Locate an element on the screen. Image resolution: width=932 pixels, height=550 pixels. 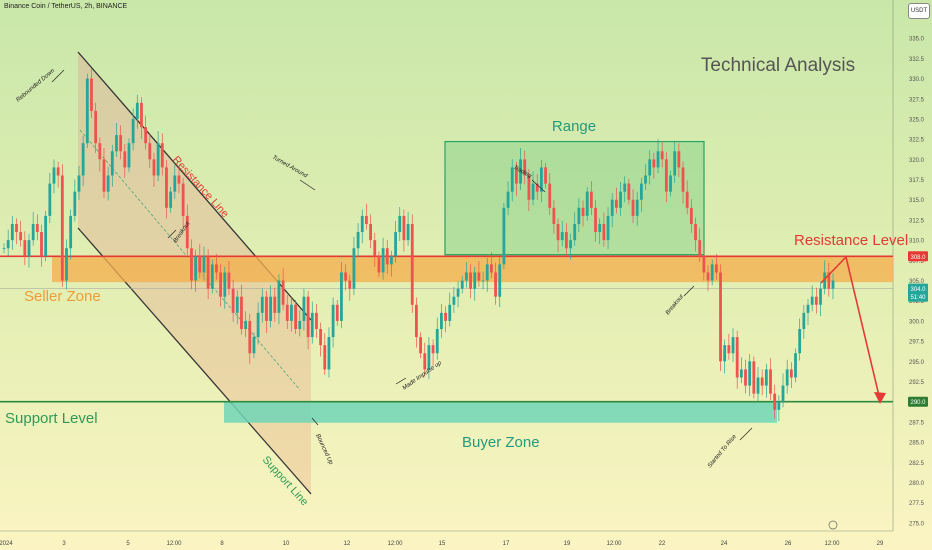
currency-badge: USDT is located at coordinates (919, 11).